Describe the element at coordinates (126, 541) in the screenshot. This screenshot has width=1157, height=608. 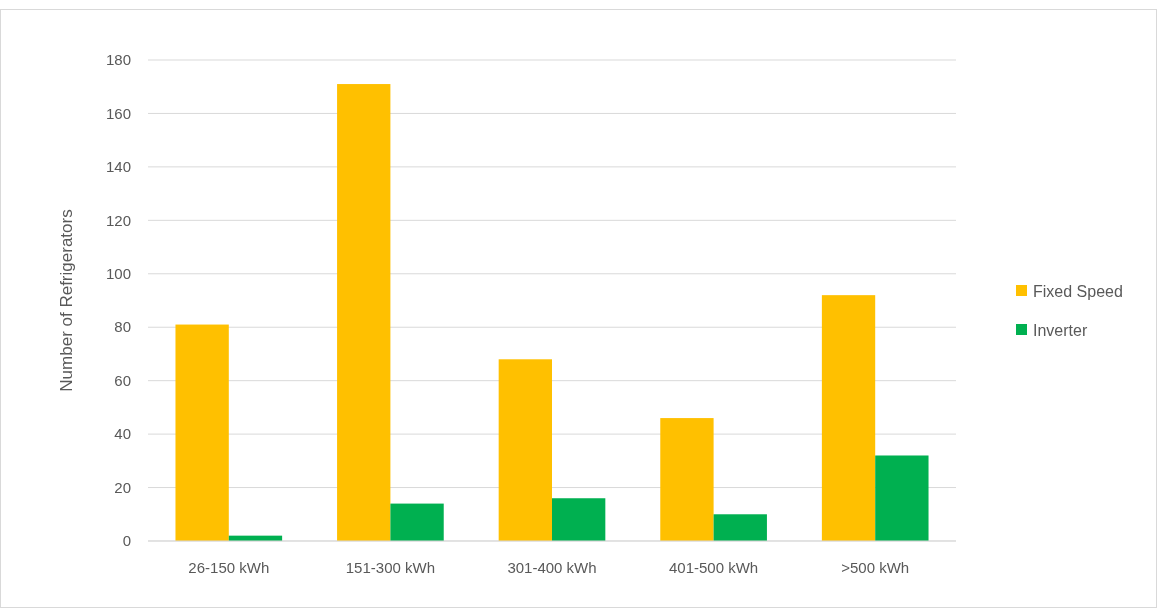
I see `y-tick-label: 0` at that location.